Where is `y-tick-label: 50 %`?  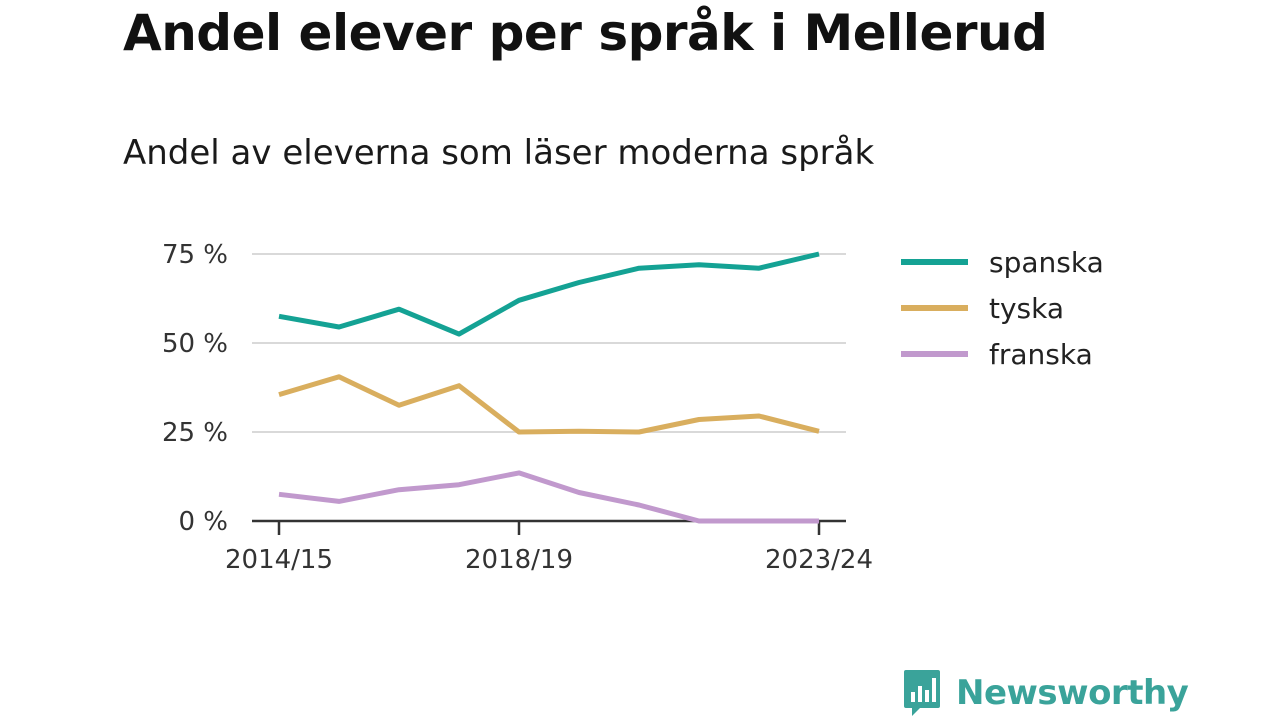
y-tick-label: 50 % is located at coordinates (195, 344).